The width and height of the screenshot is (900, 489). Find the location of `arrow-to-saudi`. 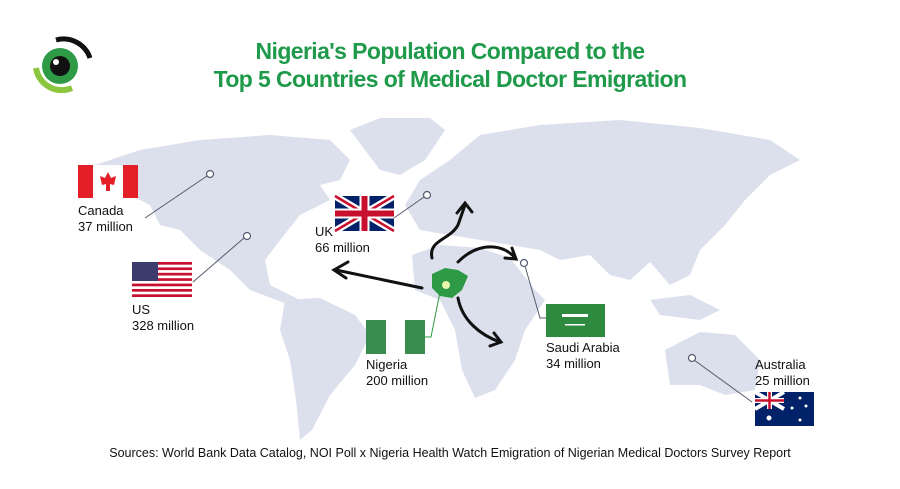

arrow-to-saudi is located at coordinates (487, 254).